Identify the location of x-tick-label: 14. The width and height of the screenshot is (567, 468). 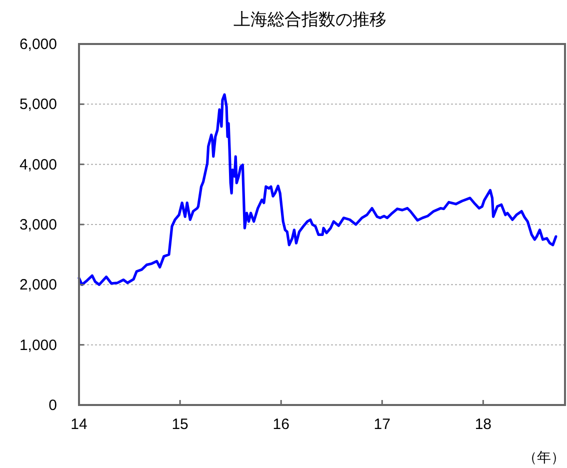
(79, 424).